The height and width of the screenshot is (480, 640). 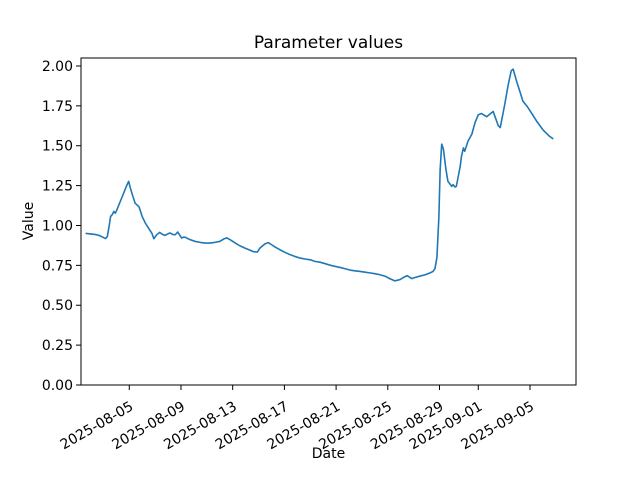 What do you see at coordinates (57, 266) in the screenshot?
I see `y-tick-label: 0.75` at bounding box center [57, 266].